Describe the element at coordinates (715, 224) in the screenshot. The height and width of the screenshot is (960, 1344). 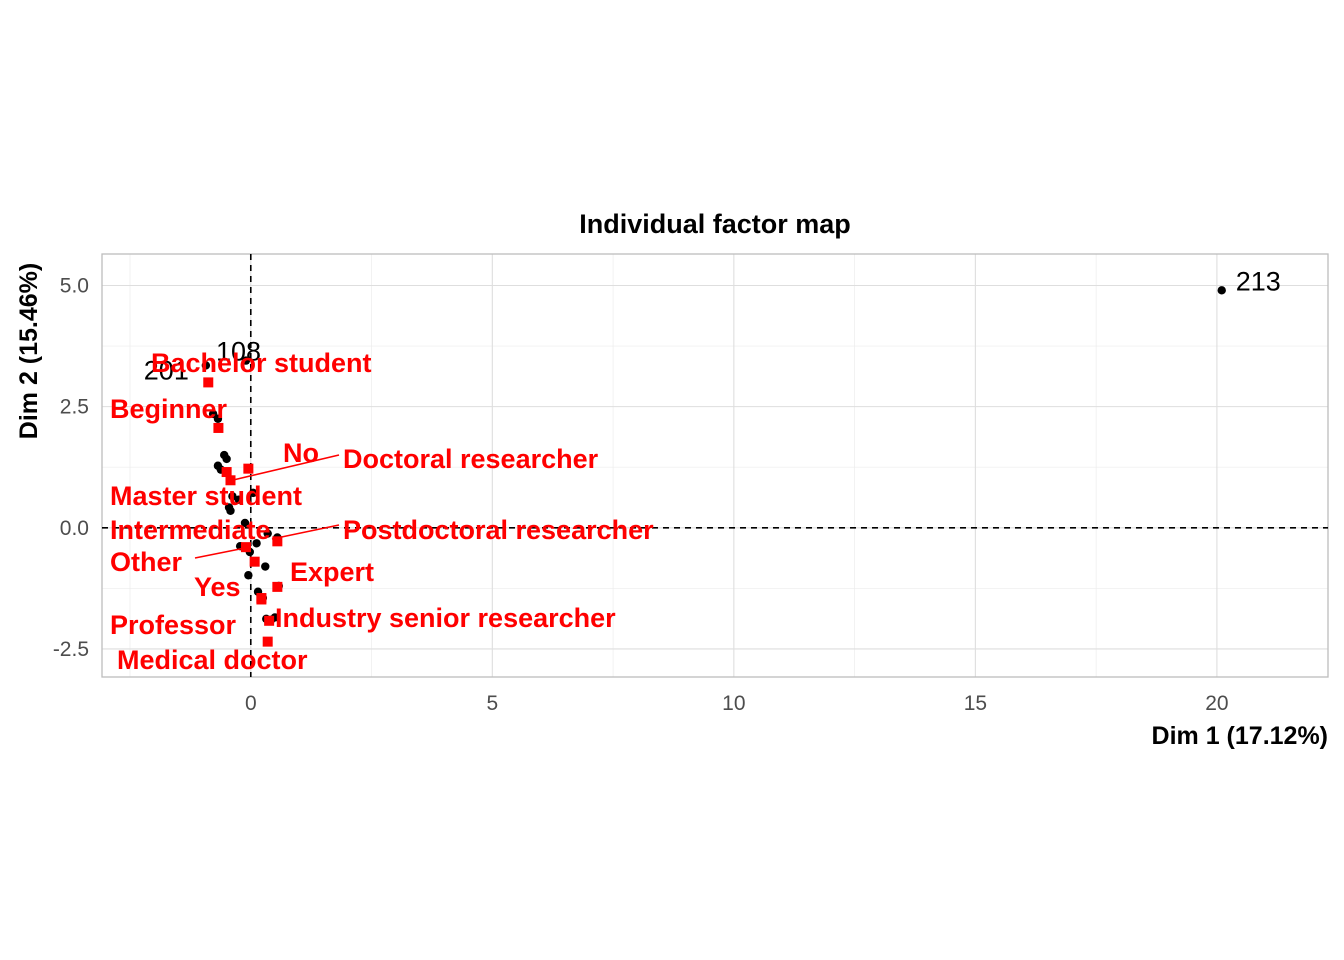
I see `chart-title: Individual factor map` at that location.